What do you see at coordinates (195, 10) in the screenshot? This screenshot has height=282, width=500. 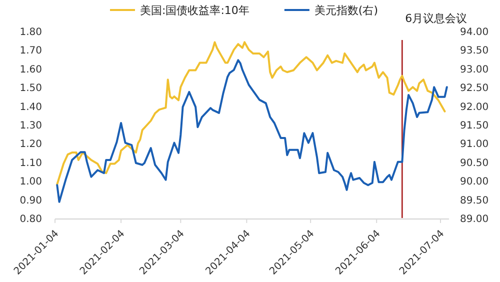 I see `legend-label: 美国:国债收益率:10年` at bounding box center [195, 10].